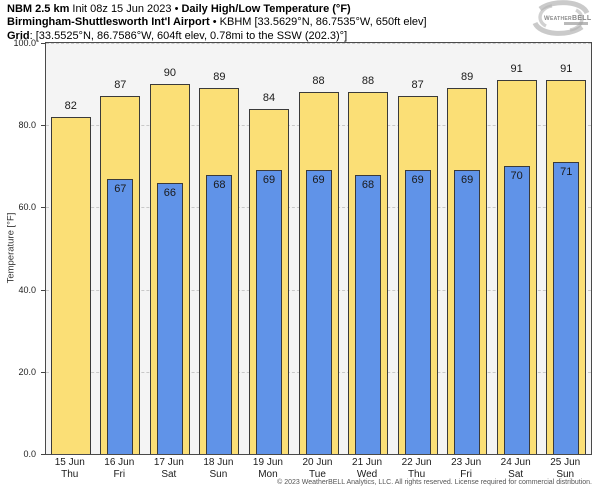 Image resolution: width=600 pixels, height=493 pixels. Describe the element at coordinates (122, 9) in the screenshot. I see `init-time: Init 08z 15 Jun 2023` at that location.